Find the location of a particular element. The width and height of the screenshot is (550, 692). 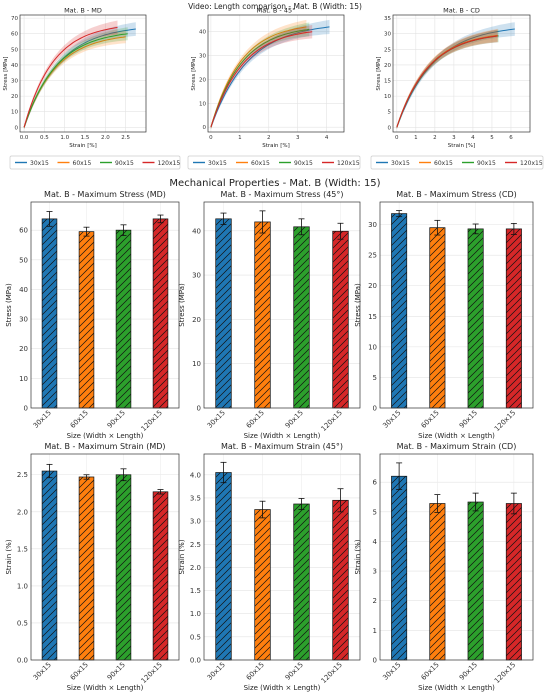

chart-title: Mat. B - 45° is located at coordinates (276, 11).